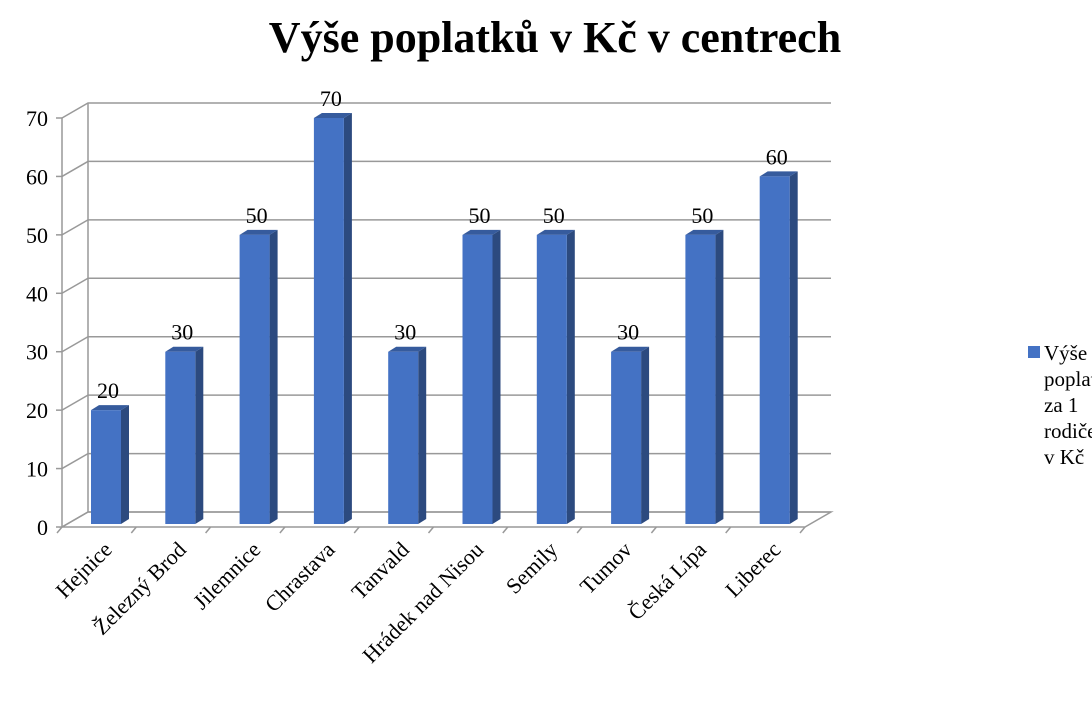  What do you see at coordinates (37, 235) in the screenshot?
I see `y-tick-label: 50` at bounding box center [37, 235].